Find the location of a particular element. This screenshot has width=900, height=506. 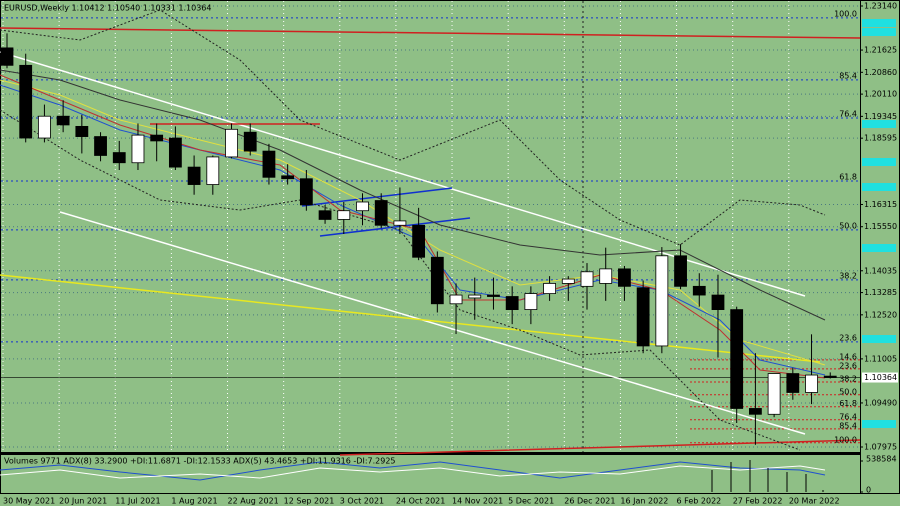

time-axis is located at coordinates (450, 500).